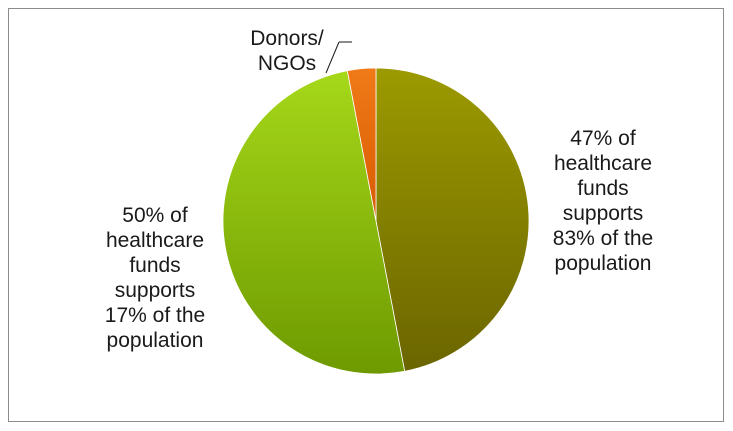  I want to click on pie-slice-donors, so click(361, 144).